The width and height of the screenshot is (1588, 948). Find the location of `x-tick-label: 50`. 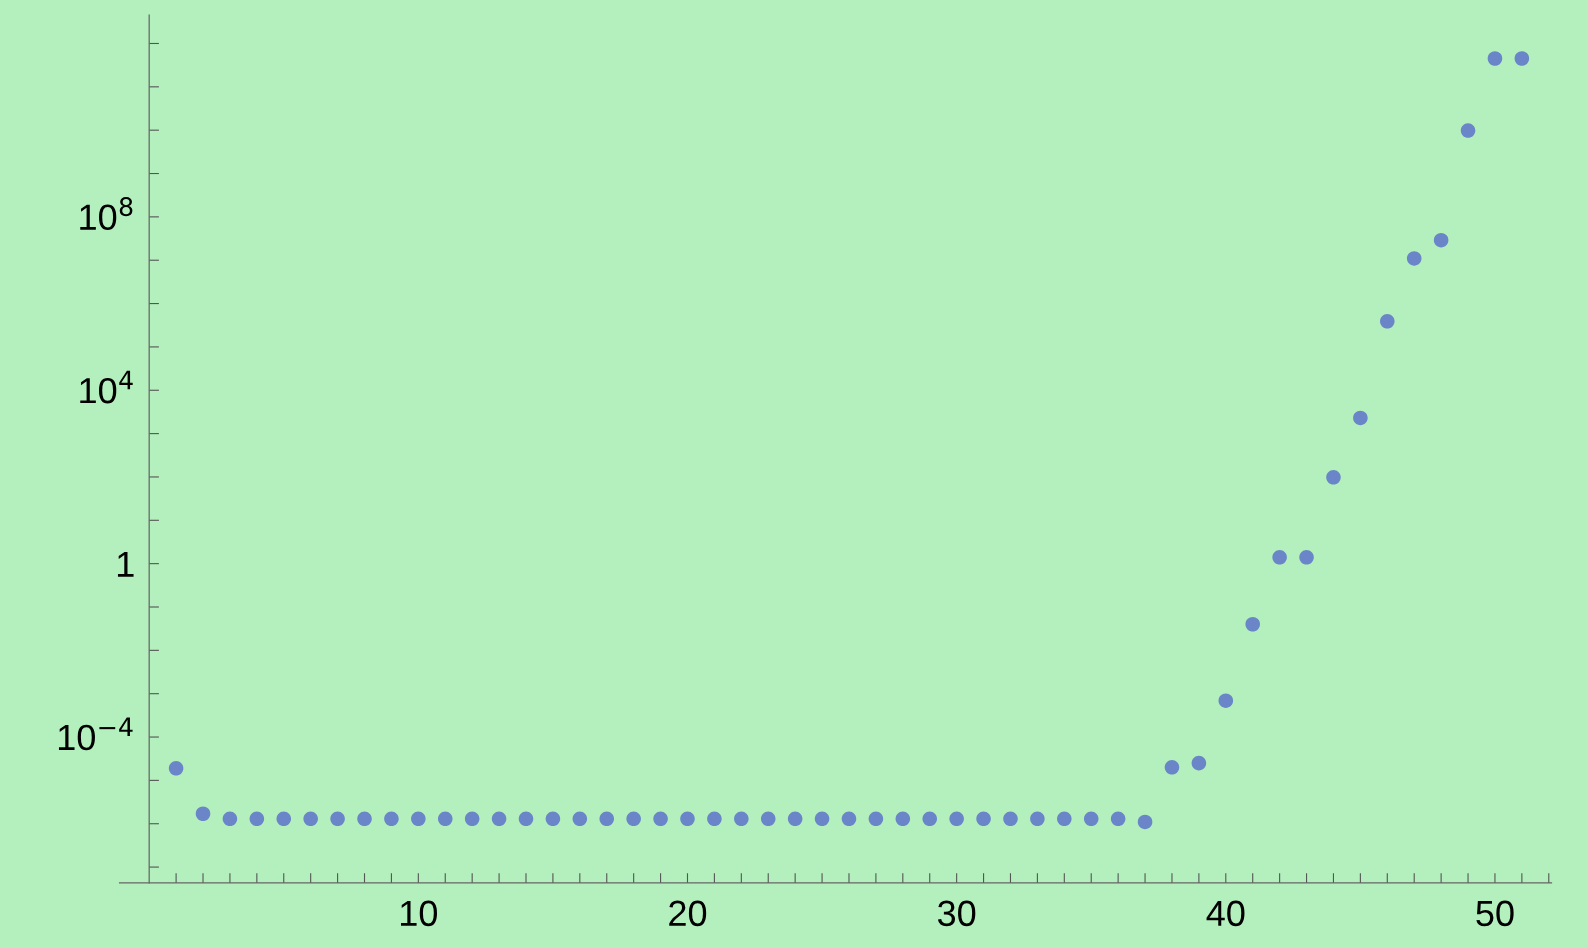

x-tick-label: 50 is located at coordinates (1495, 913).